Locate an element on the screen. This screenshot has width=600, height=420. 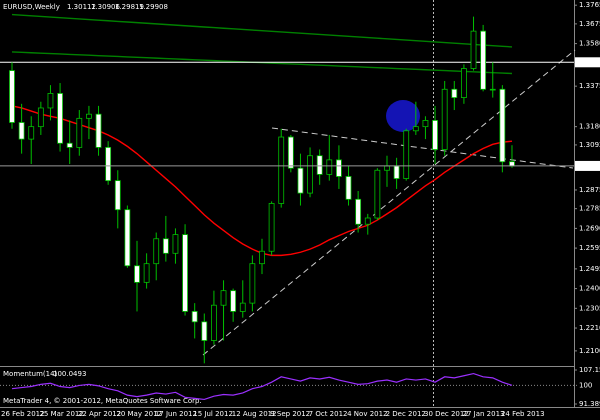
indicator-tick-label: 91.3899 is located at coordinates (589, 404).